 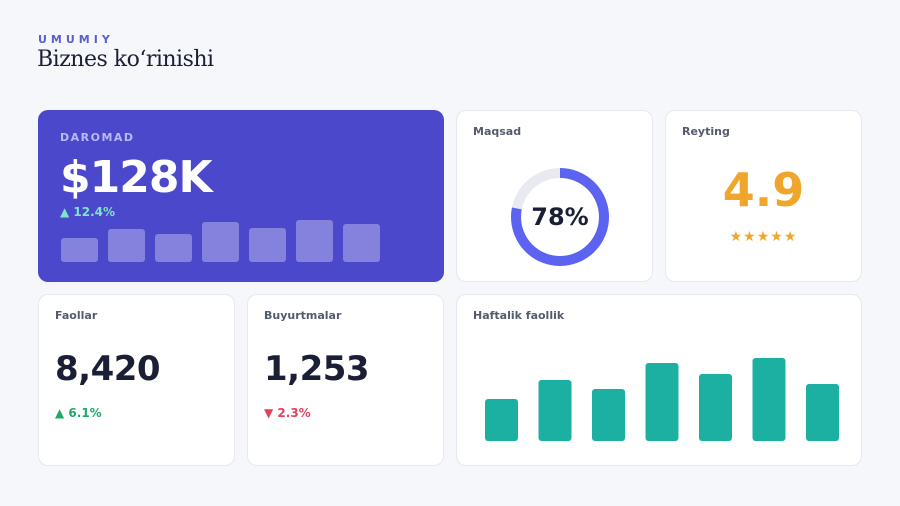 I want to click on revenue-delta: ▲ 12.4%, so click(x=88, y=212).